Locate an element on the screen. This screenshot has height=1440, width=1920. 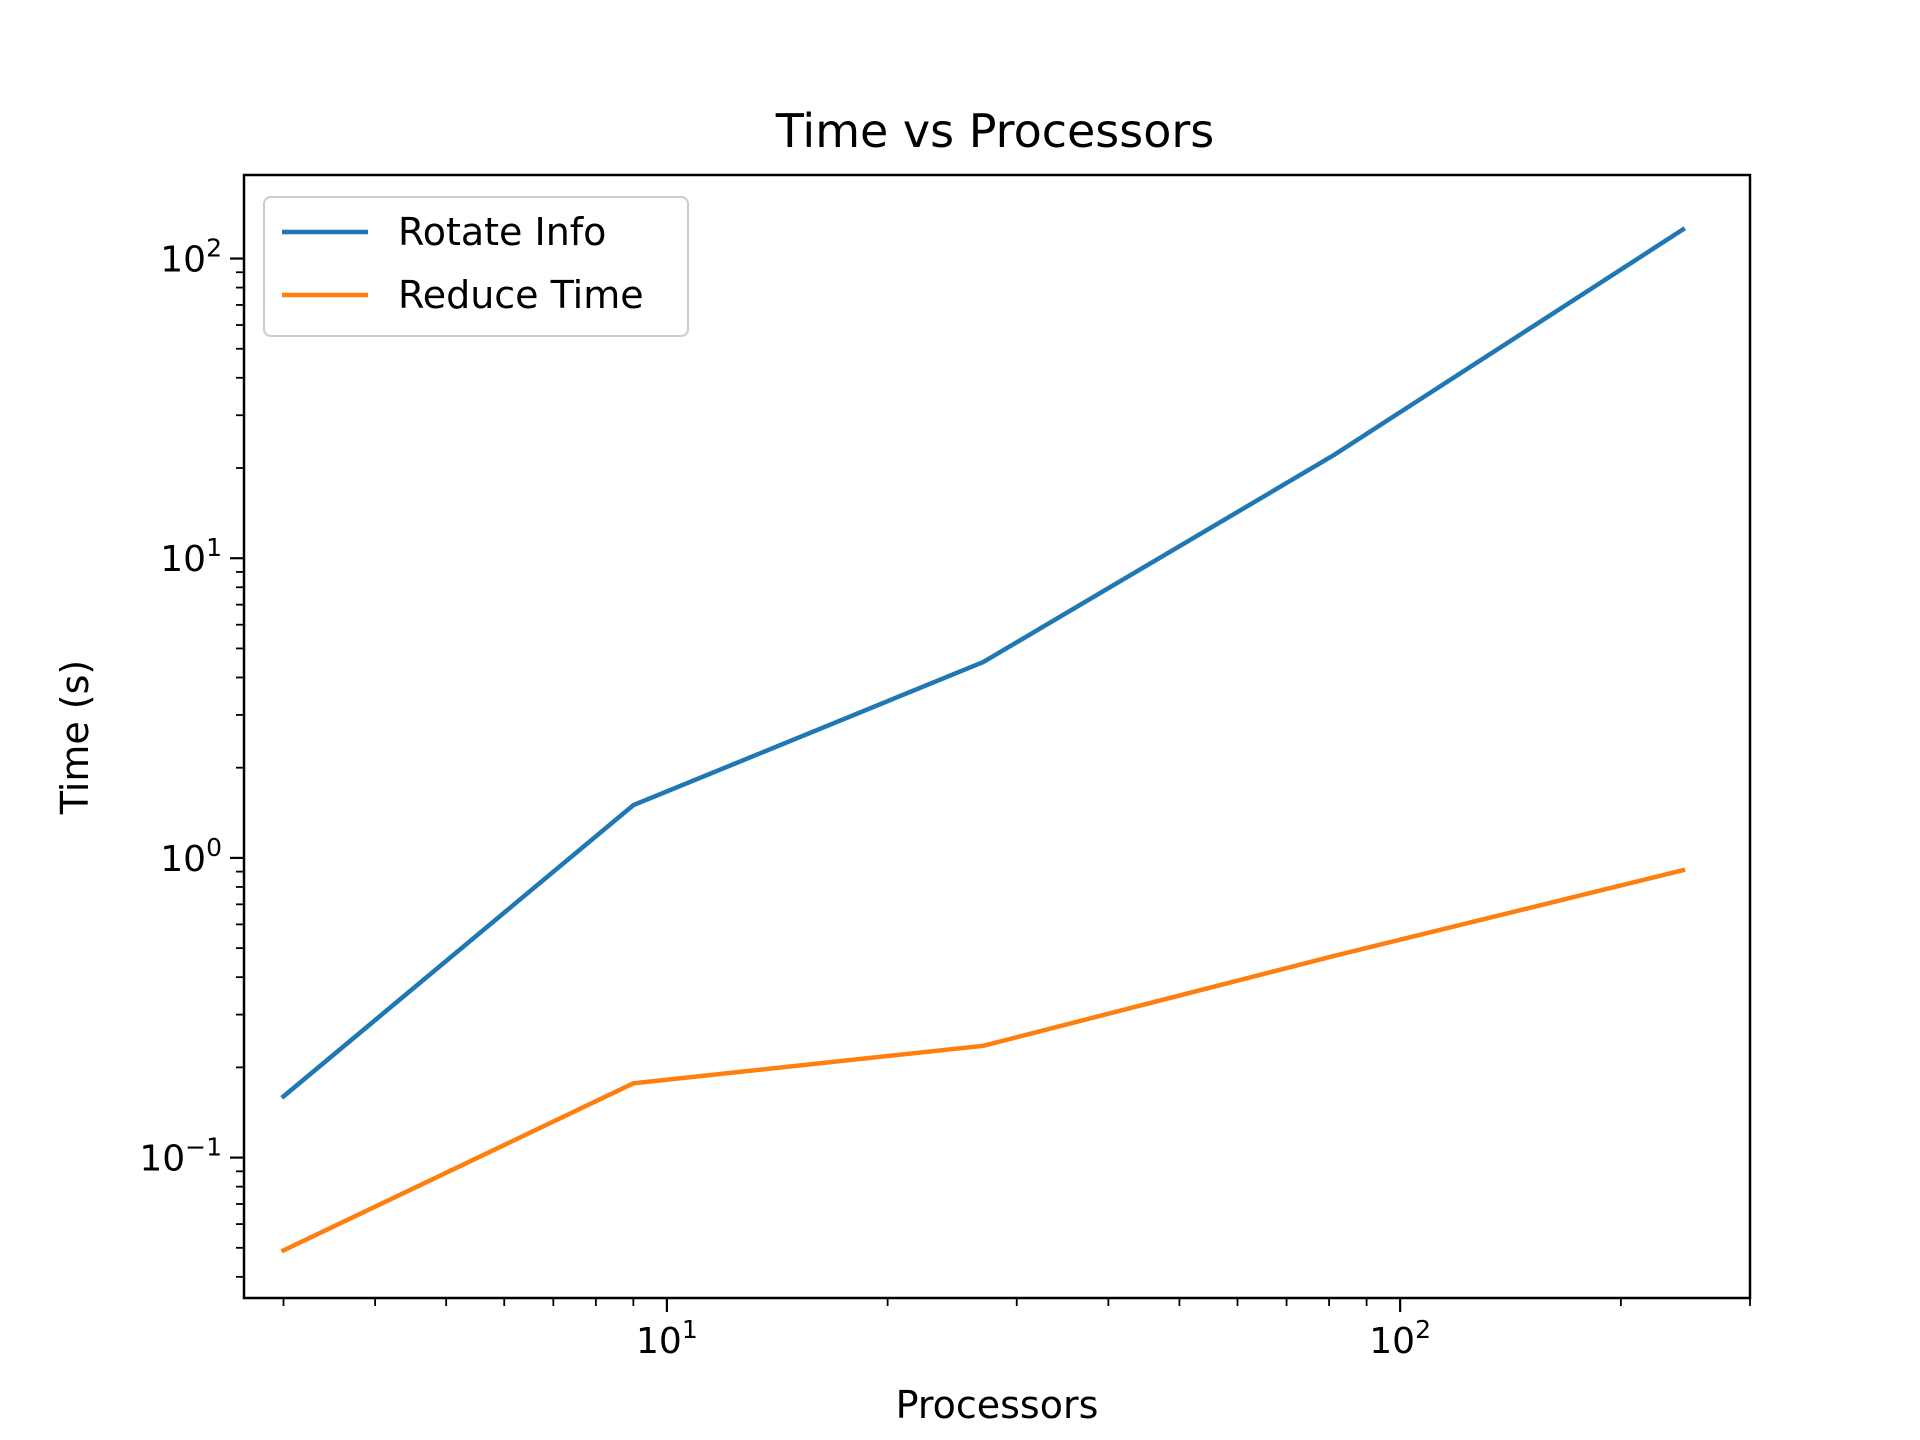
legend-label-1: Reduce Time is located at coordinates (521, 295).